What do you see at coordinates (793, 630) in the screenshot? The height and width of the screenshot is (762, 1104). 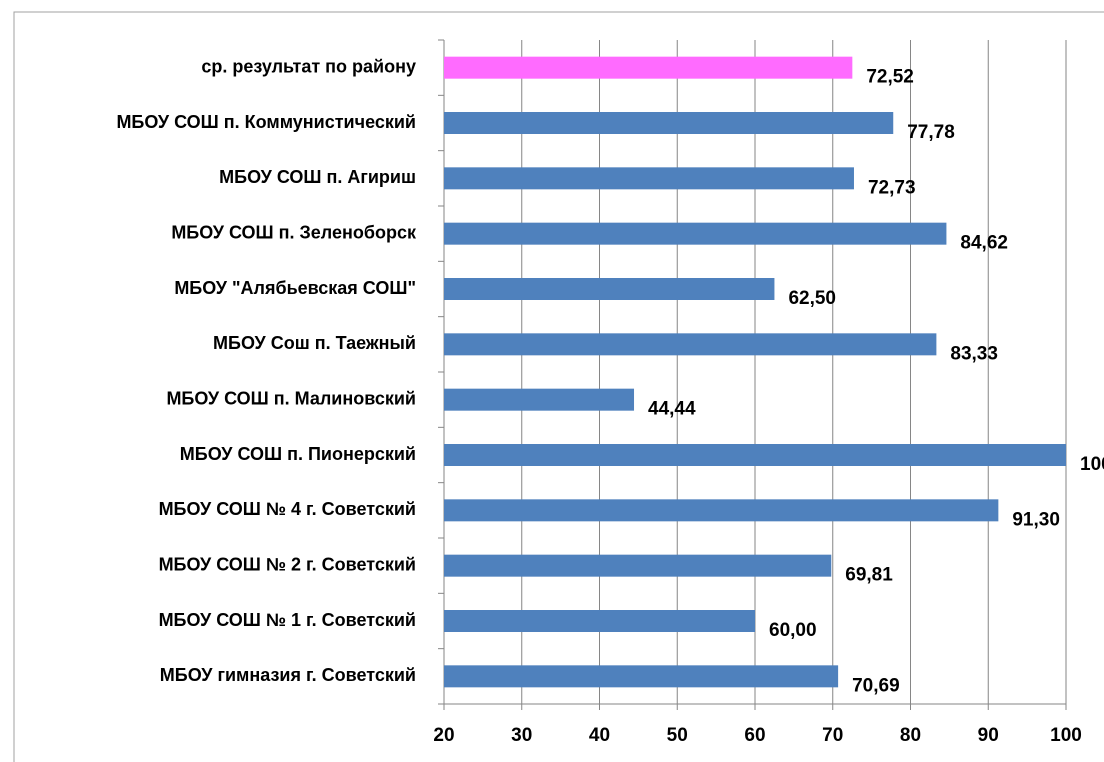 I see `data-label: 60,00` at bounding box center [793, 630].